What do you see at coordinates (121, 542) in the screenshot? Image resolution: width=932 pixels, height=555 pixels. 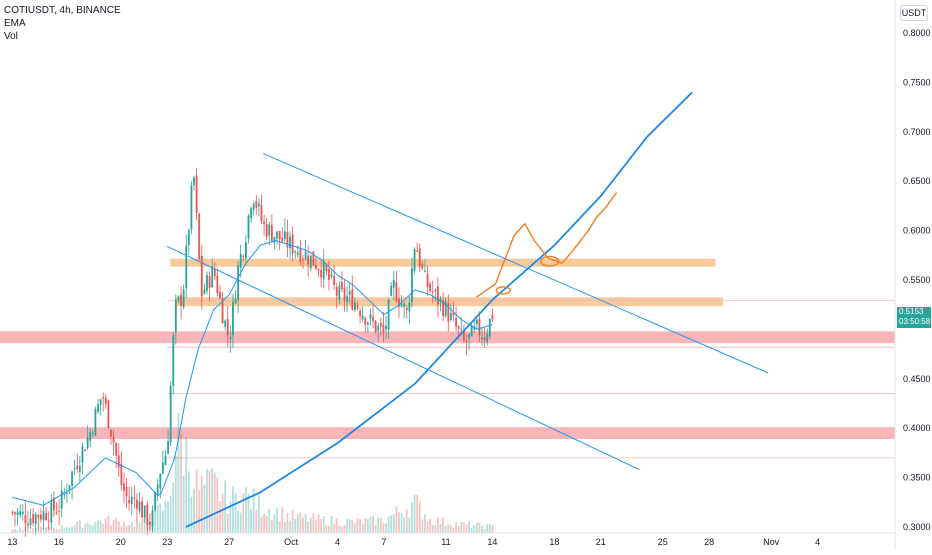 I see `x-tick-label-2: 20` at bounding box center [121, 542].